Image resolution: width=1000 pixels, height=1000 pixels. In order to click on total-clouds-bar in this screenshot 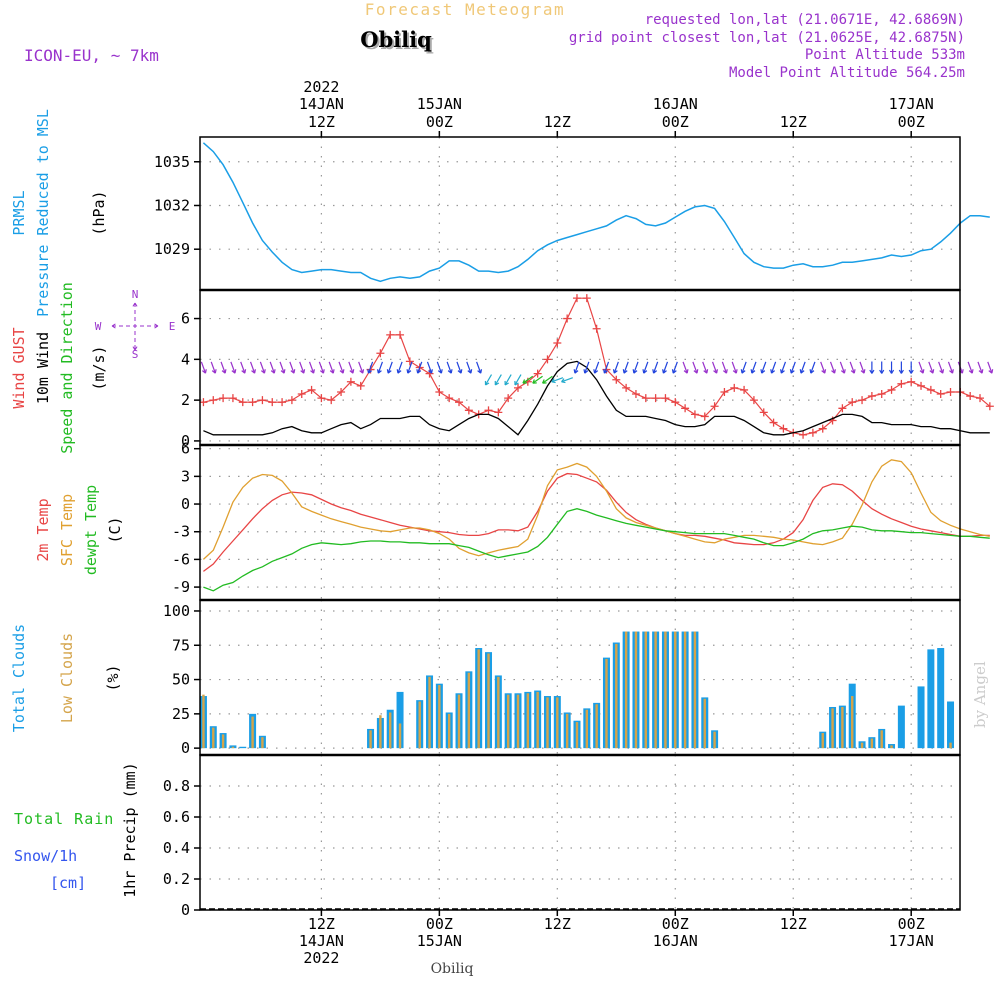, I will do `click(400, 720)`.